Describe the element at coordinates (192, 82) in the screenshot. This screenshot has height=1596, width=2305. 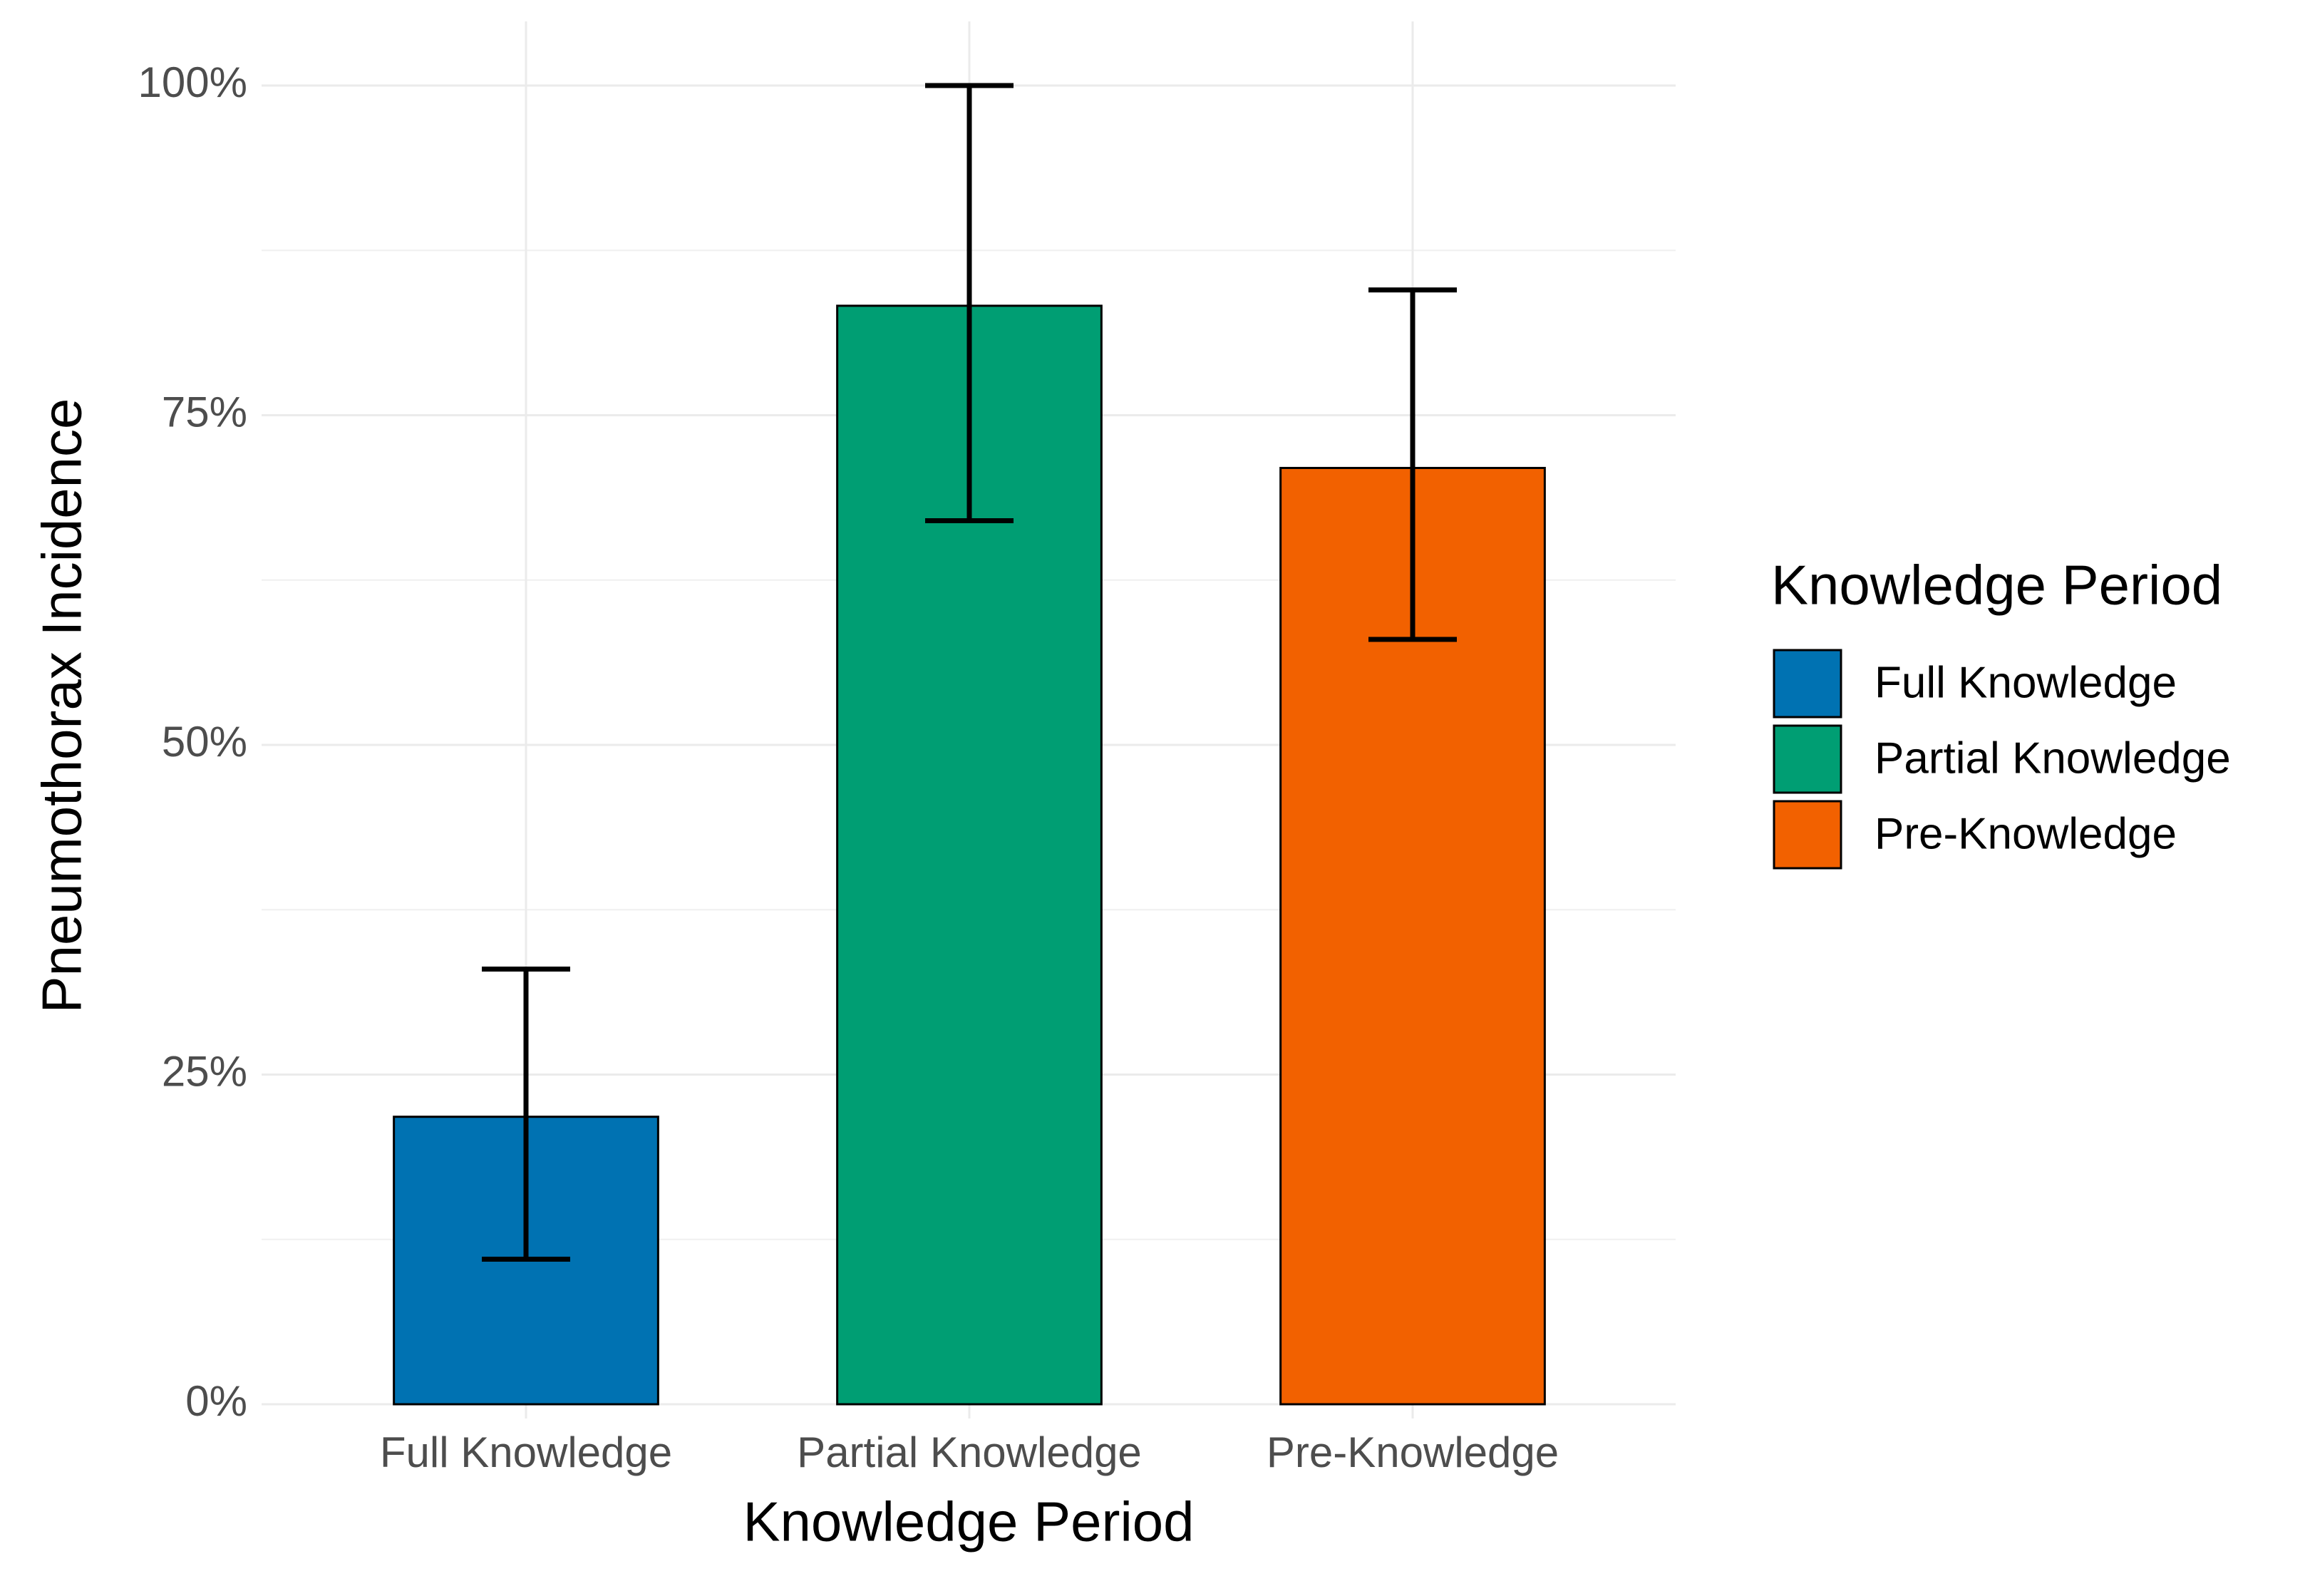
I see `y-tick-label: 100%` at that location.